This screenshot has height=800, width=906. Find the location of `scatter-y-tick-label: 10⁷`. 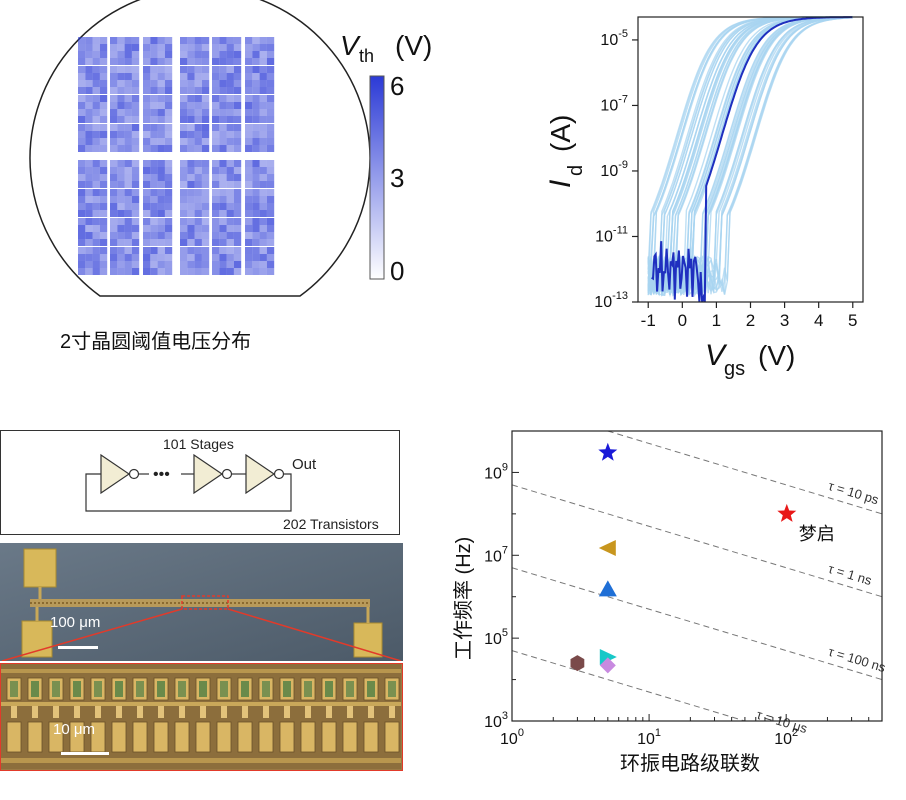

scatter-y-tick-label: 10⁷ is located at coordinates (496, 554).